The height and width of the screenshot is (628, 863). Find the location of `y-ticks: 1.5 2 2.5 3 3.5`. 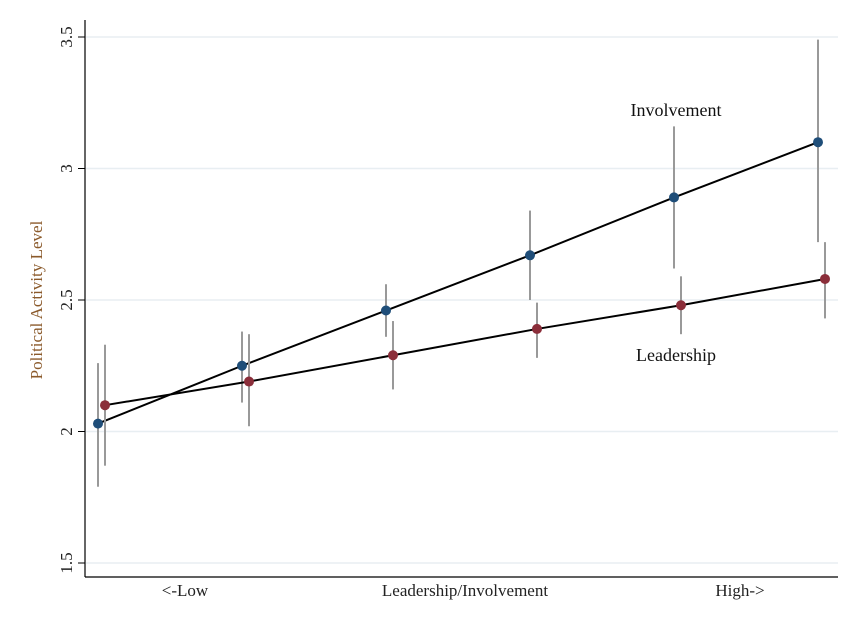

y-ticks: 1.5 2 2.5 3 3.5 is located at coordinates (71, 300).